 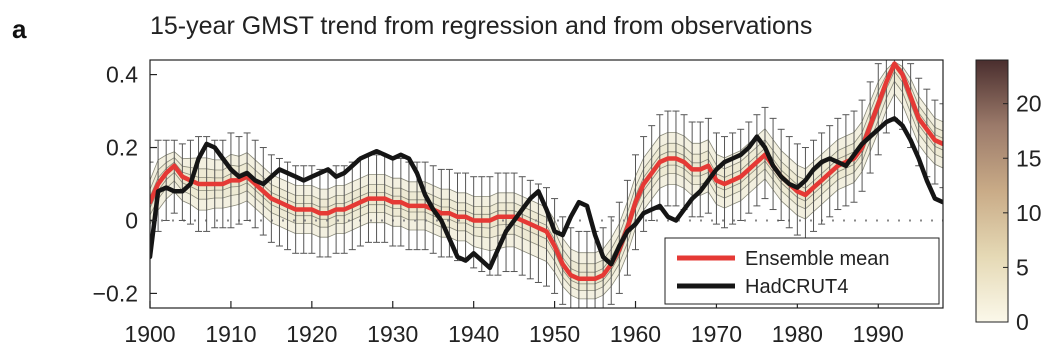 I want to click on x-tick-label: 1980, so click(x=797, y=334).